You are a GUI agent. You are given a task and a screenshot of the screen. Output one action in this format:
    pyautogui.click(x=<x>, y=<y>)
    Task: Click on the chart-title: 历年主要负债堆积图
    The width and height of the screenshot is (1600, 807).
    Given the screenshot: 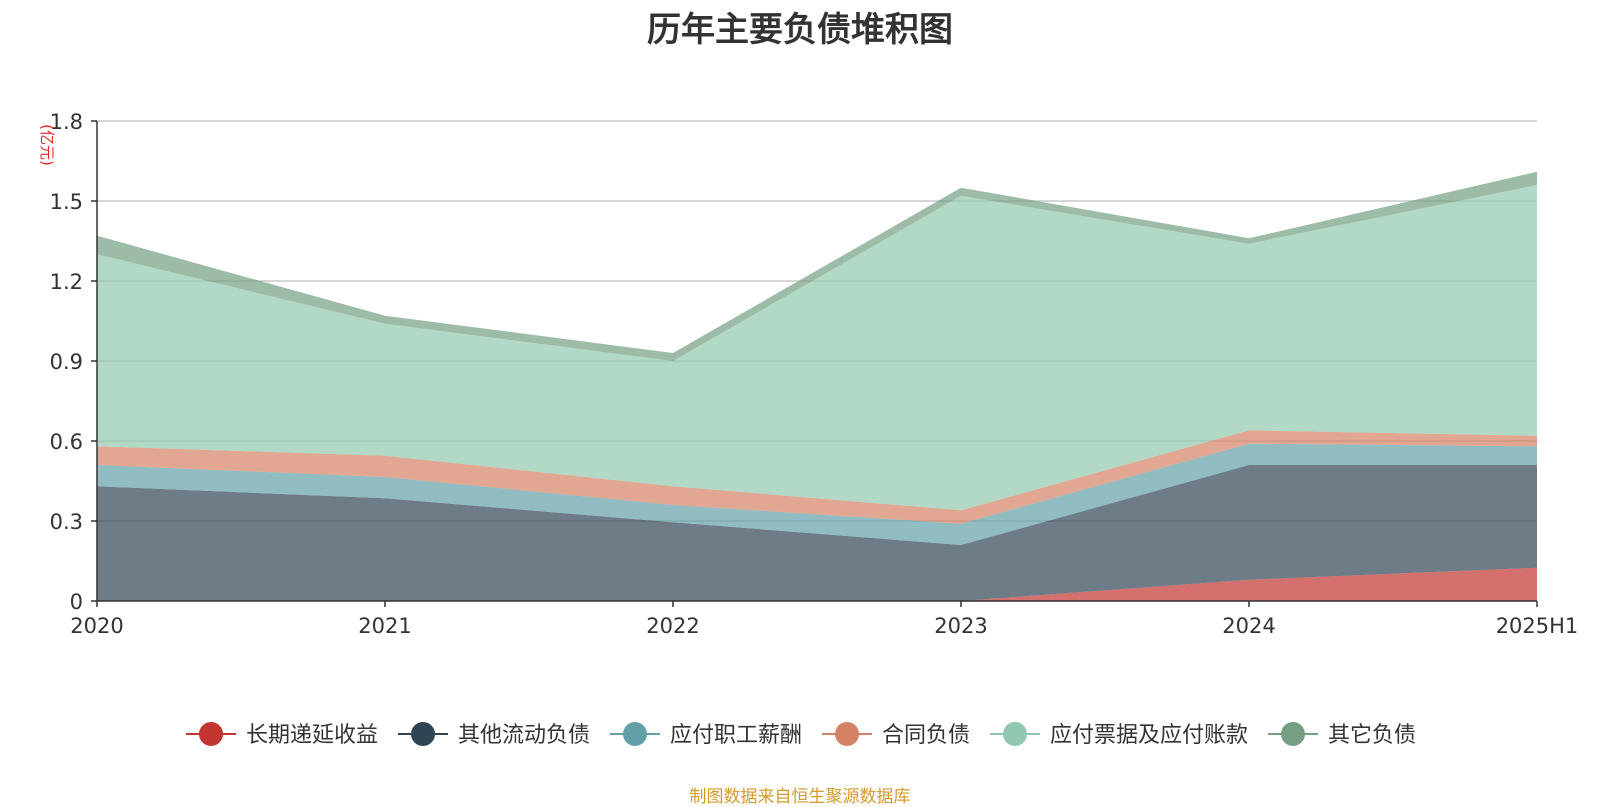 What is the action you would take?
    pyautogui.click(x=800, y=30)
    